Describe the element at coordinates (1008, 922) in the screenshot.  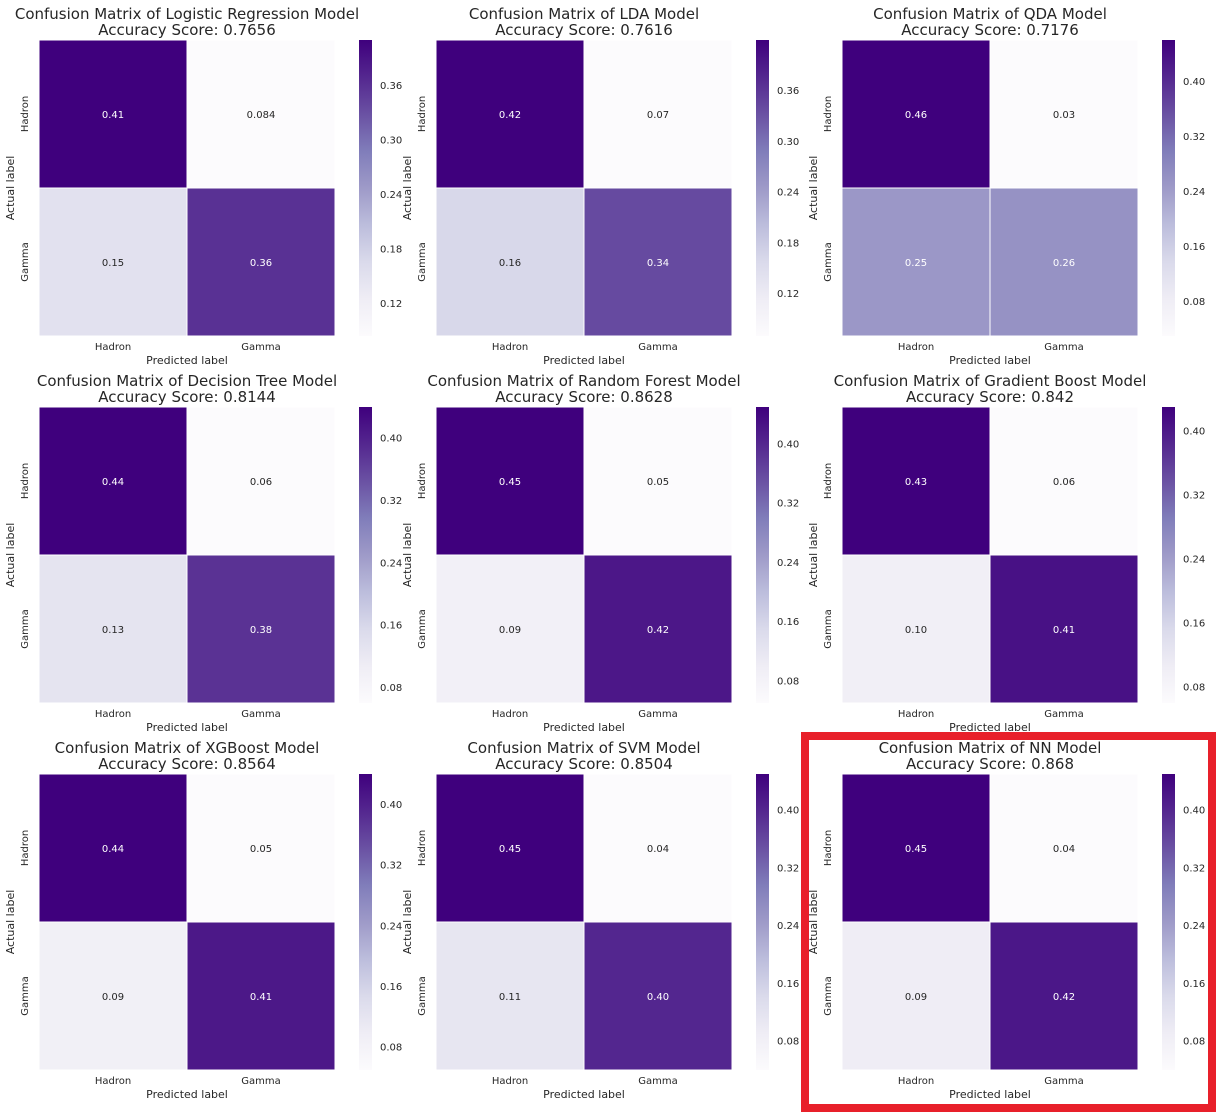
I see `highlight-frame` at that location.